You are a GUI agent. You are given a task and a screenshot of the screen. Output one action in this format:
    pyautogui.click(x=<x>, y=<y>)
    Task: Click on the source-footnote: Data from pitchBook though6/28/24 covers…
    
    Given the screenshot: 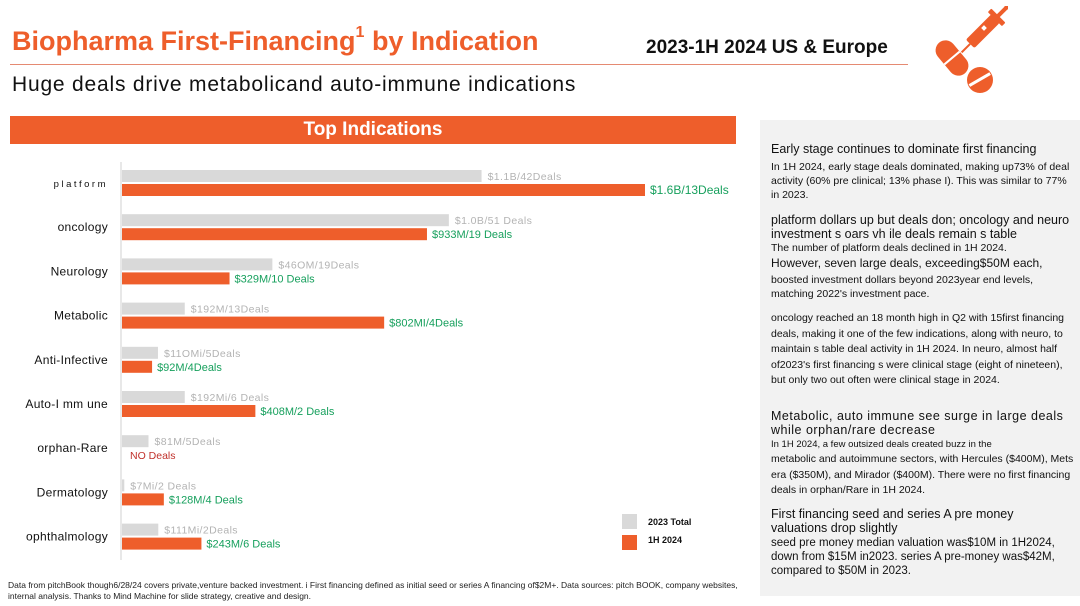 What is the action you would take?
    pyautogui.click(x=373, y=590)
    